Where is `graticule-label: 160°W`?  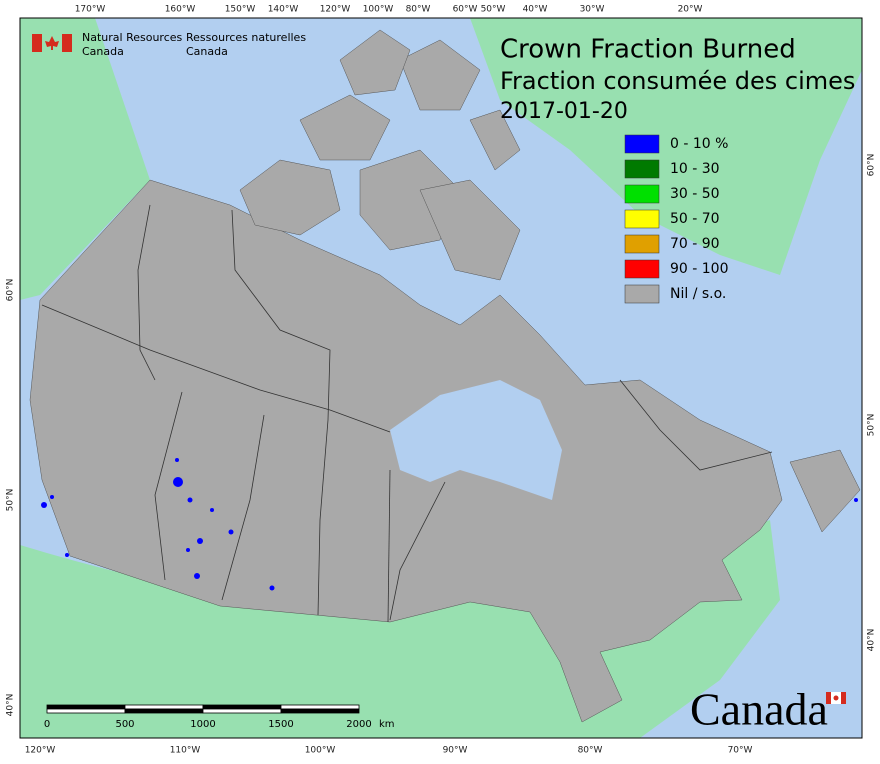
graticule-label: 160°W is located at coordinates (180, 10).